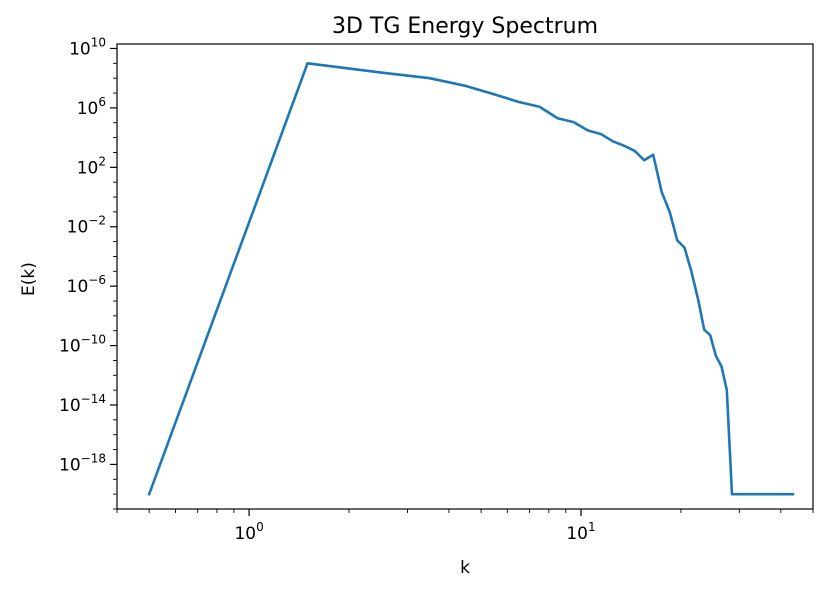  I want to click on y-tick-label: 10¹⁰, so click(87, 47).